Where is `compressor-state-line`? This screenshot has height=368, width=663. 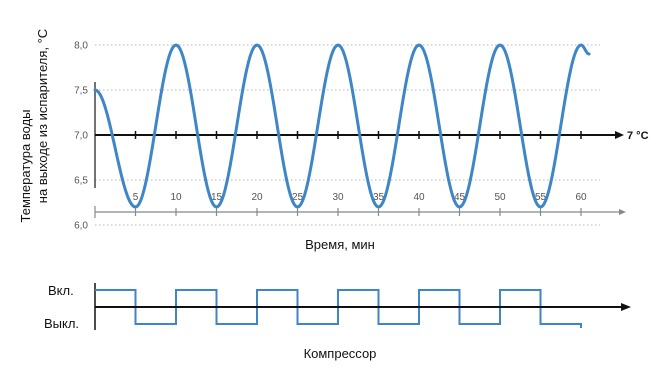
compressor-state-line is located at coordinates (338, 308).